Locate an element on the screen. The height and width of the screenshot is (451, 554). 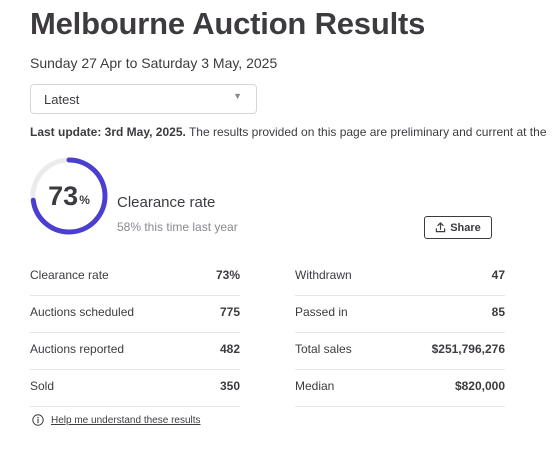
stat-value: 775 is located at coordinates (229, 312).